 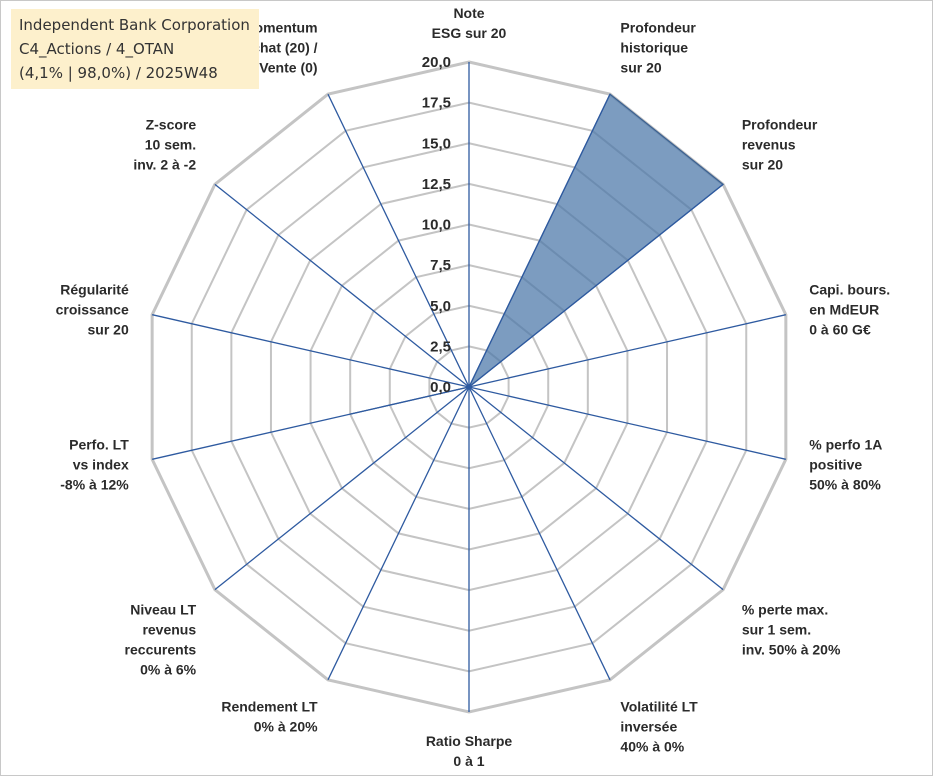 I want to click on axis-label-2: Profondeur revenus sur 20, so click(x=780, y=144).